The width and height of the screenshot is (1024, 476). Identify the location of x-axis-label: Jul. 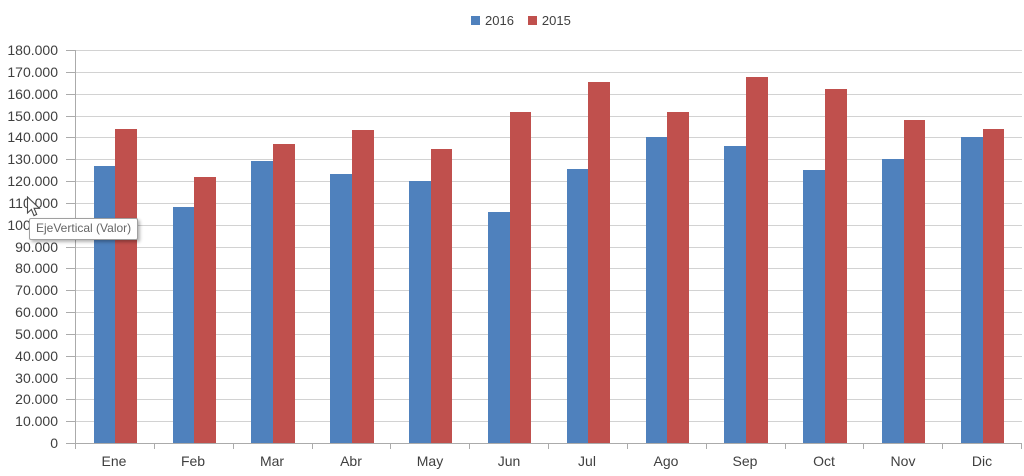
(587, 461).